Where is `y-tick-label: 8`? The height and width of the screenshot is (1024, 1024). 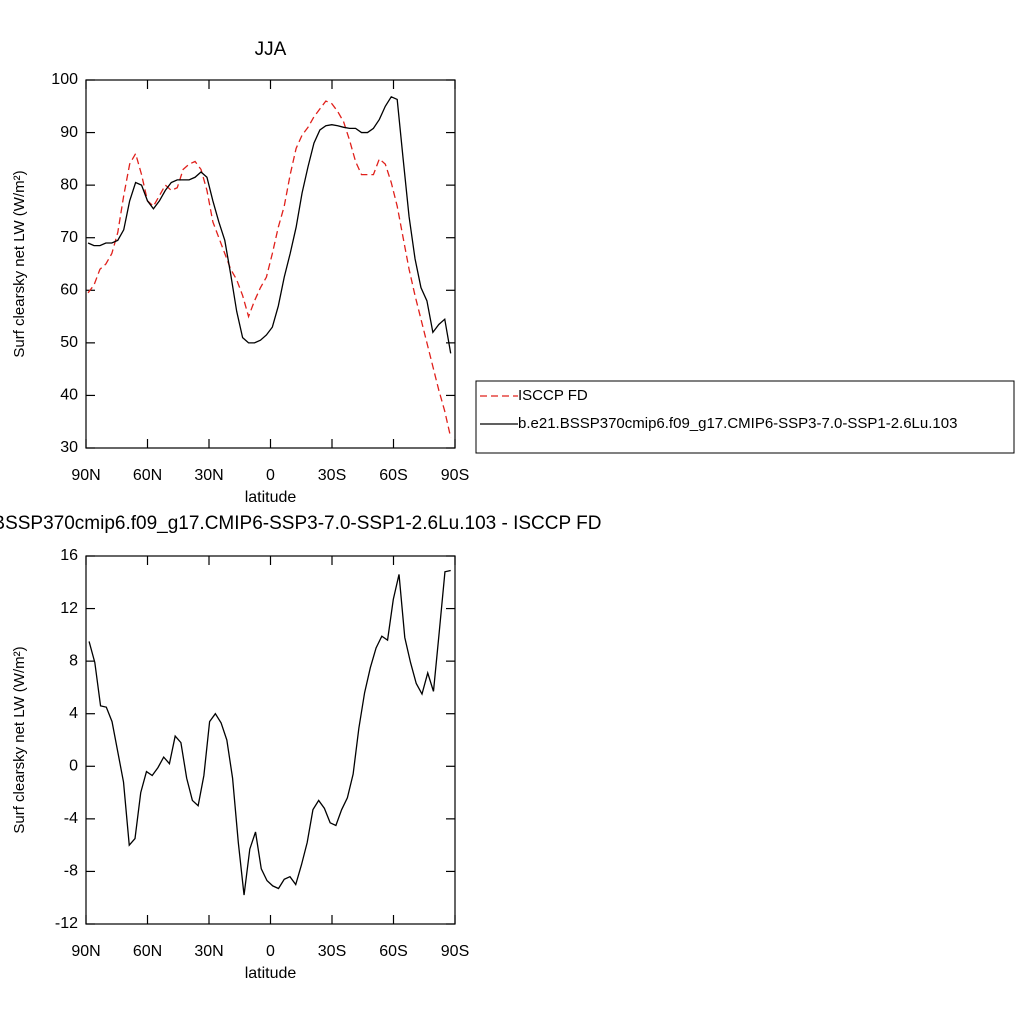
y-tick-label: 8 is located at coordinates (73, 660).